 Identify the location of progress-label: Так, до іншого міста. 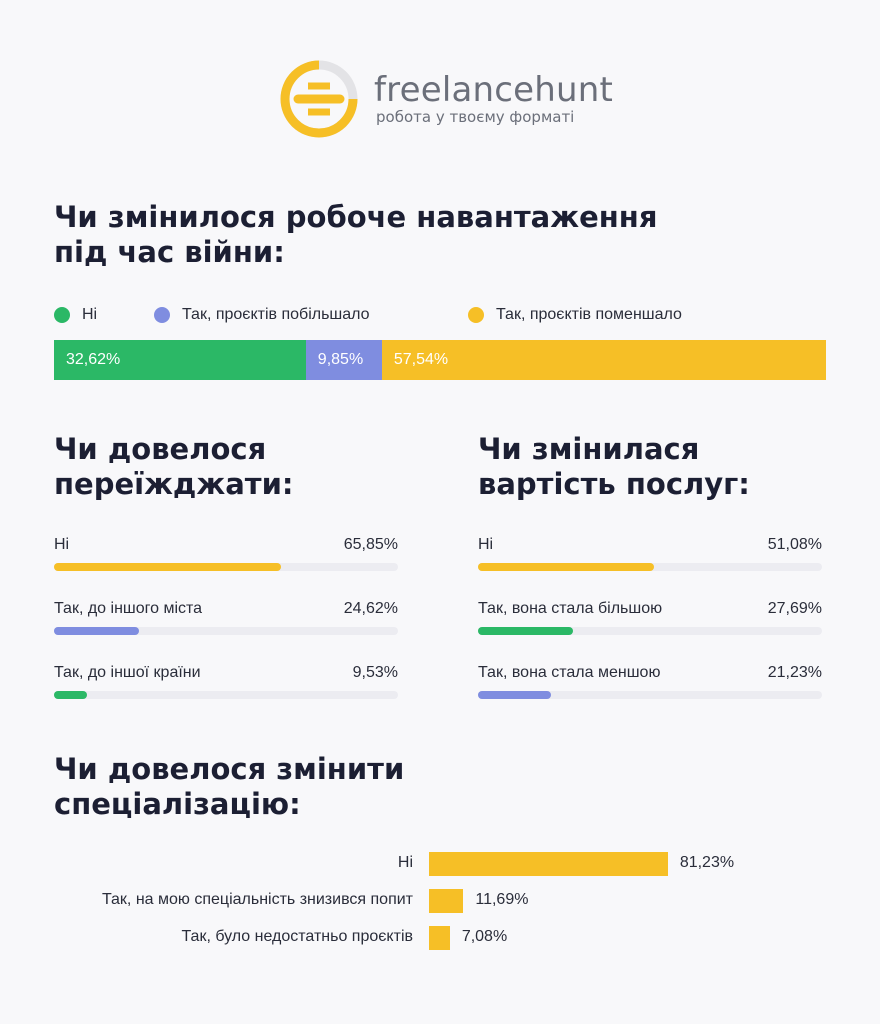
(128, 608).